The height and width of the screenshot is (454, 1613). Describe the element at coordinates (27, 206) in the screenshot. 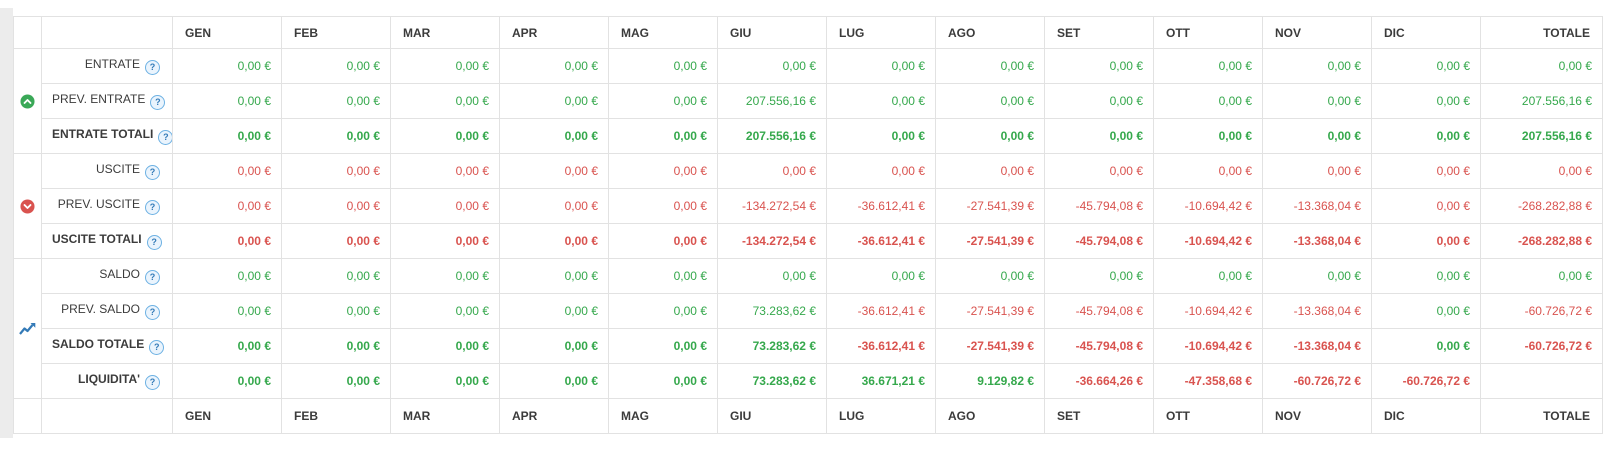

I see `chevron-down-circle-icon` at that location.